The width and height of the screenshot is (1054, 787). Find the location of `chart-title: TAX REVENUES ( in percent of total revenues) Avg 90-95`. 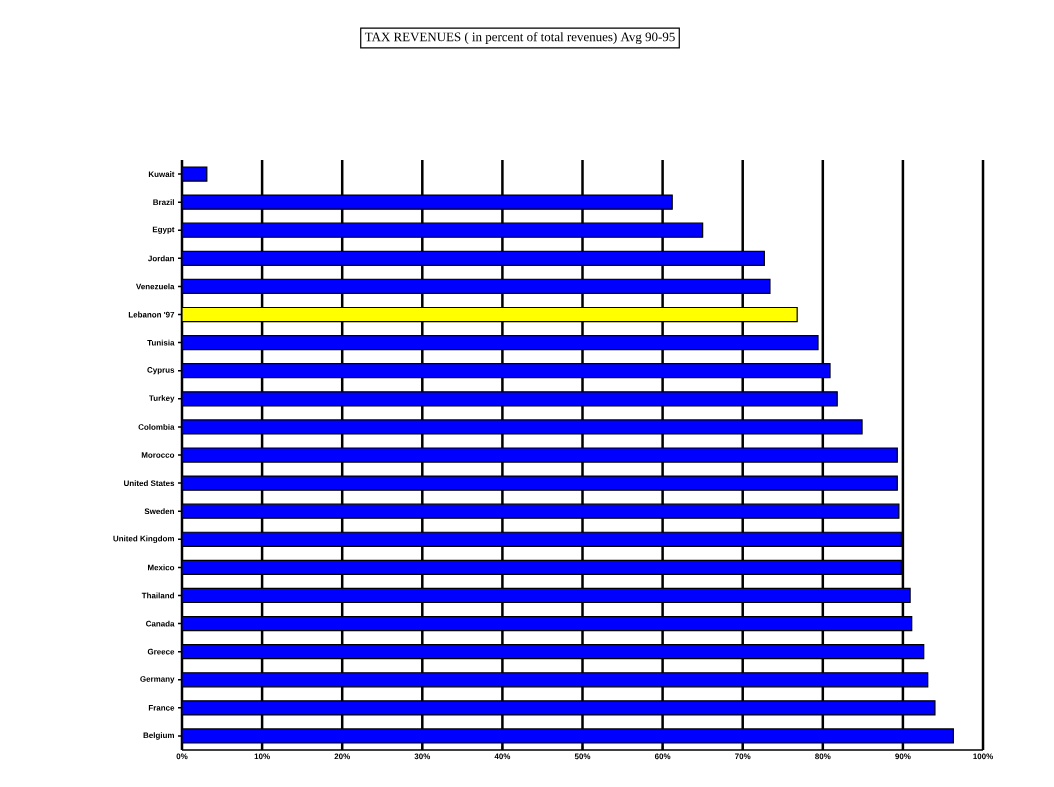

chart-title: TAX REVENUES ( in percent of total revenues) Avg 90-95 is located at coordinates (519, 38).